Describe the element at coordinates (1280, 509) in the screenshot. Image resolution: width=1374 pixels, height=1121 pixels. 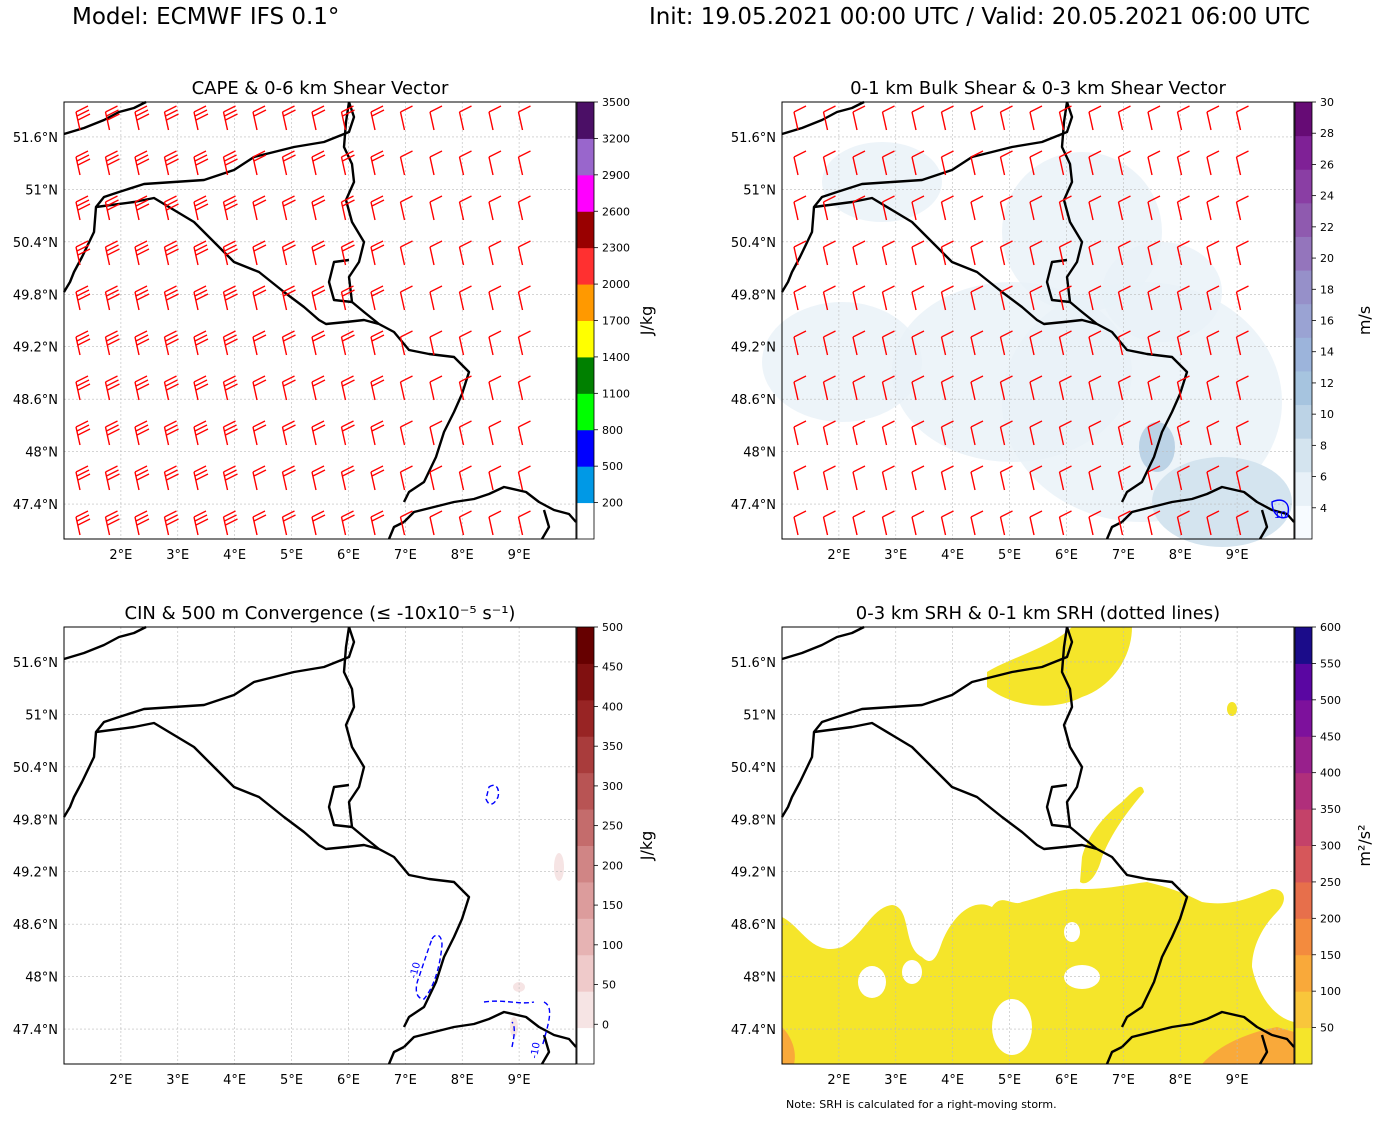
I see `shear-contour` at that location.